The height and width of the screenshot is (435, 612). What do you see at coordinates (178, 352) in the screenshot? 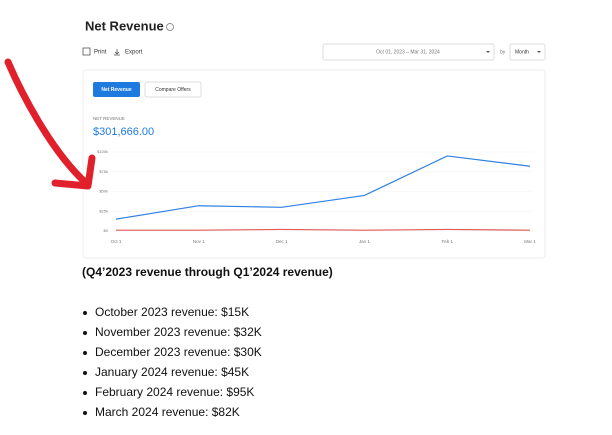
I see `list-item: December 2023 revenue: $30K` at bounding box center [178, 352].